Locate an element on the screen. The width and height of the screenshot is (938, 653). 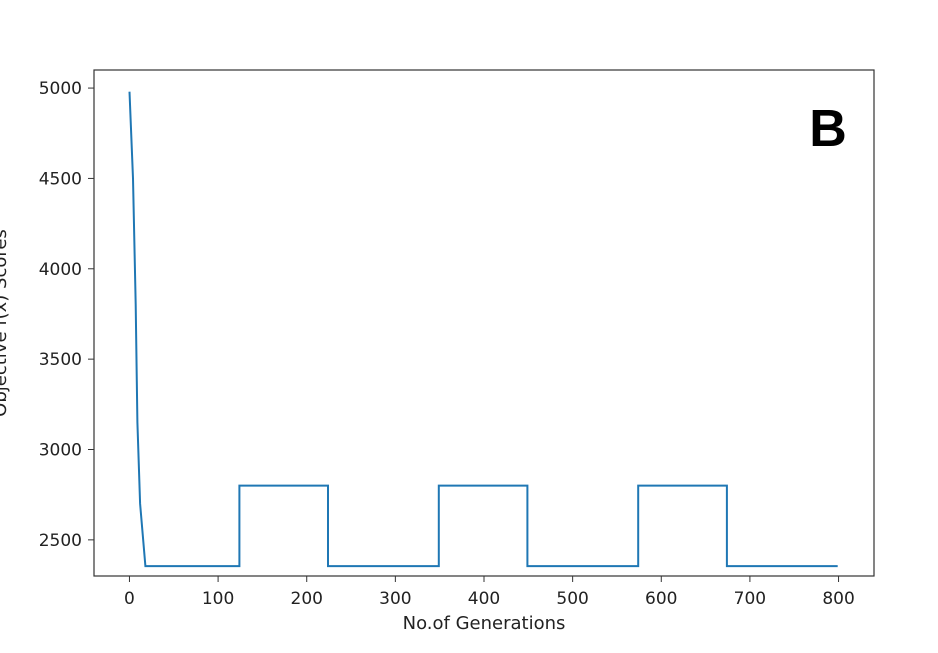
y-tick-label: 5000 is located at coordinates (60, 89).